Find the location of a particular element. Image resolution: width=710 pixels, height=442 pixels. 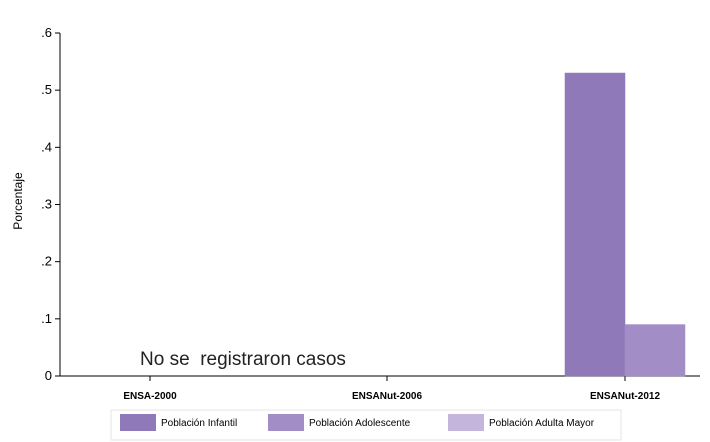

x-tick-label: ENSA-2000 is located at coordinates (150, 396).